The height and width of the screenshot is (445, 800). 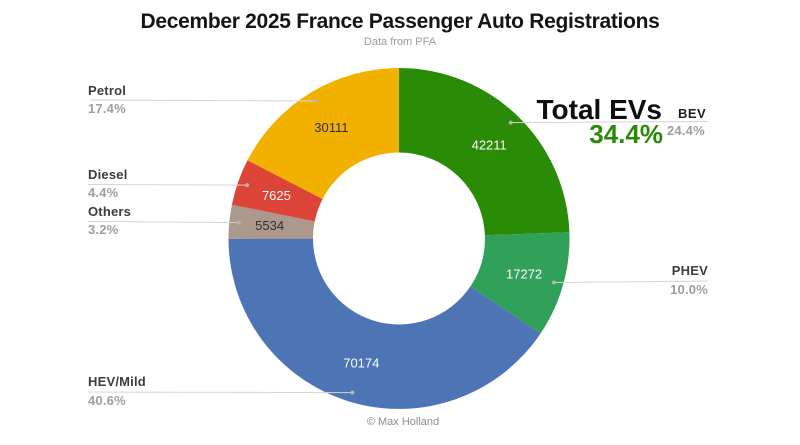 I want to click on callout-hev-mild-label: HEV/Mild, so click(x=117, y=381).